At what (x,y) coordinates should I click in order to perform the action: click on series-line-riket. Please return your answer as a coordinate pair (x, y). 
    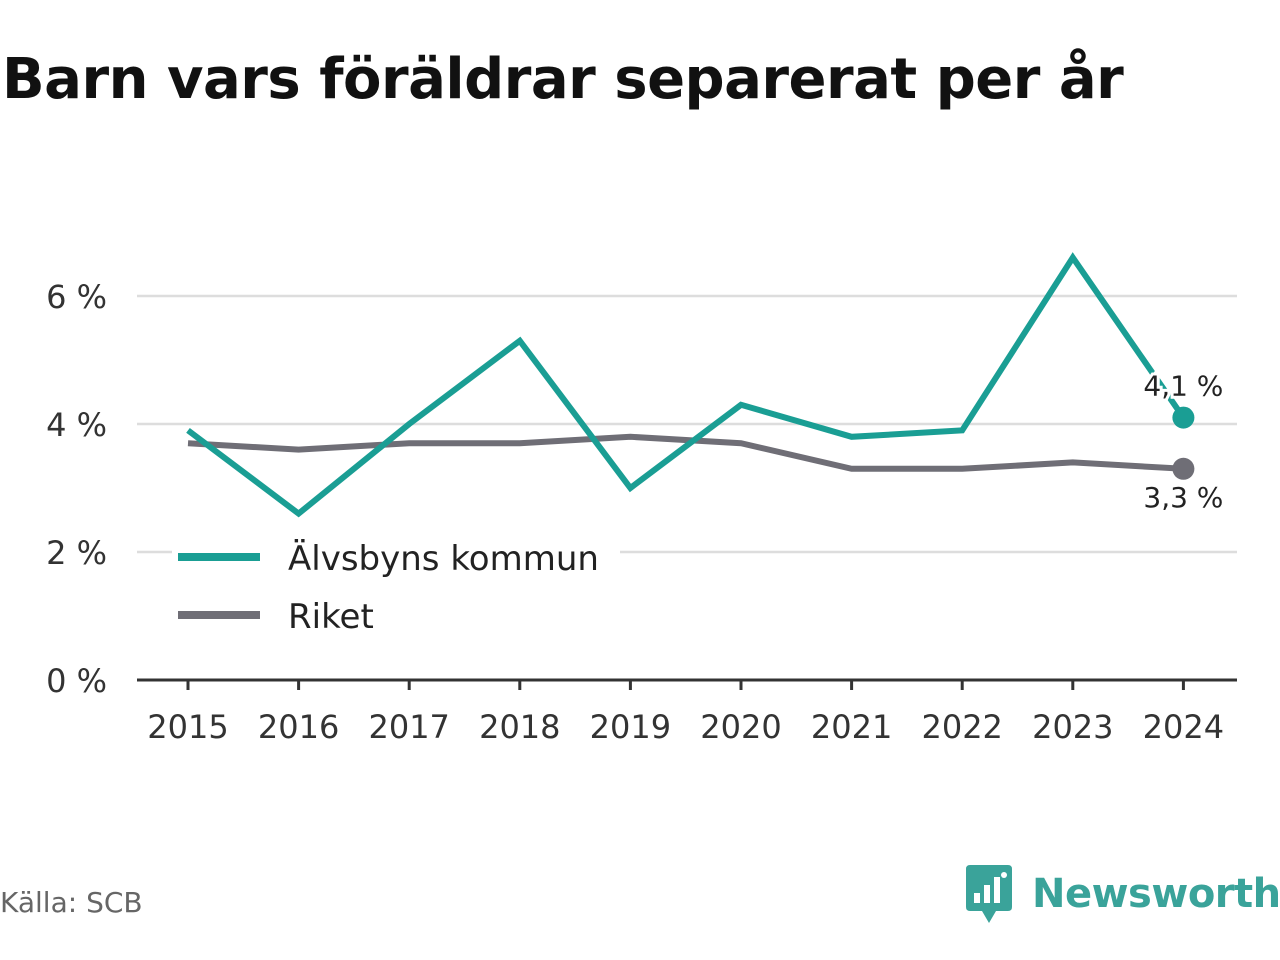
    Looking at the image, I should click on (685, 452).